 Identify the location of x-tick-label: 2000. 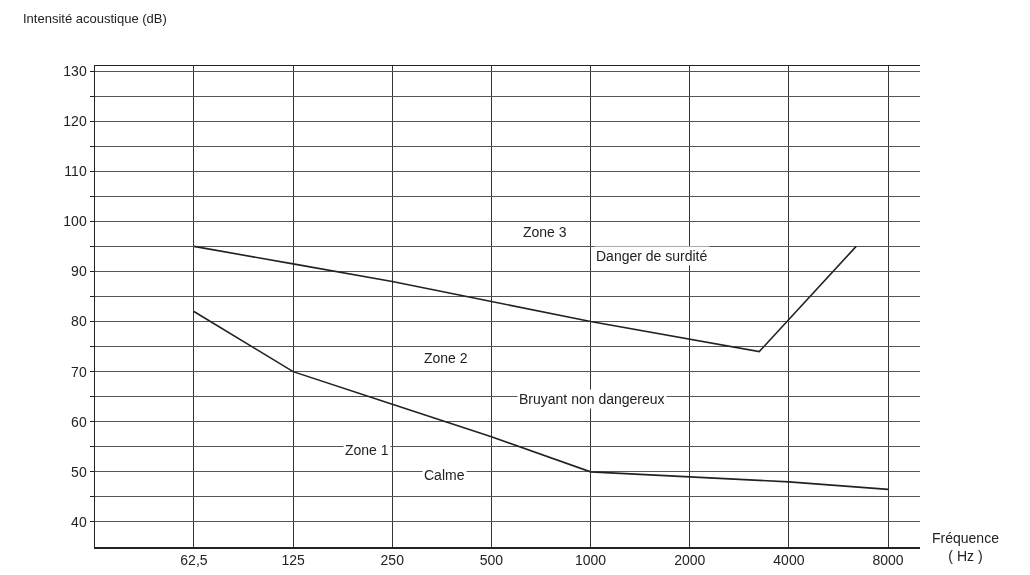
(690, 560).